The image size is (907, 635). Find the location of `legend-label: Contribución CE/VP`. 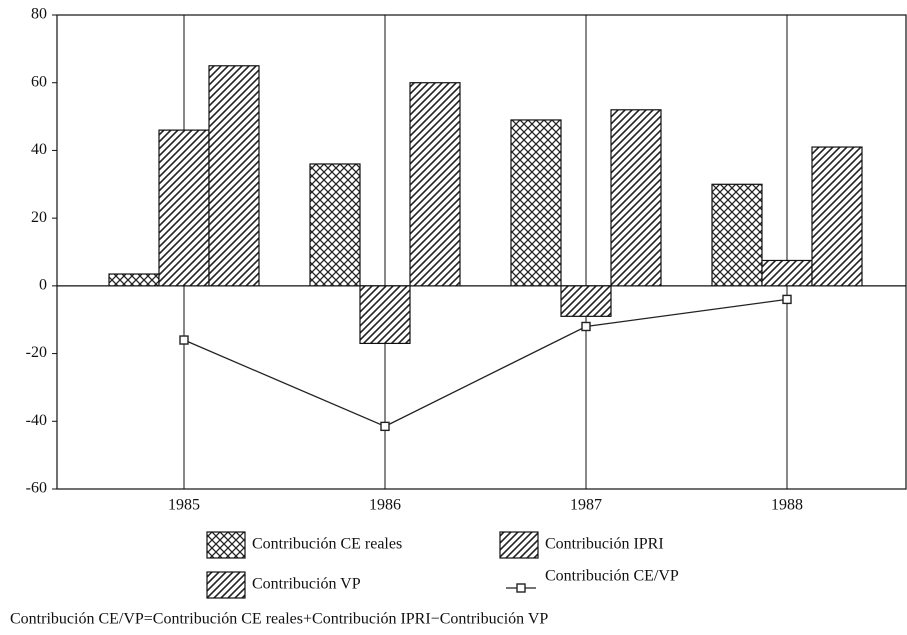

legend-label: Contribución CE/VP is located at coordinates (612, 576).